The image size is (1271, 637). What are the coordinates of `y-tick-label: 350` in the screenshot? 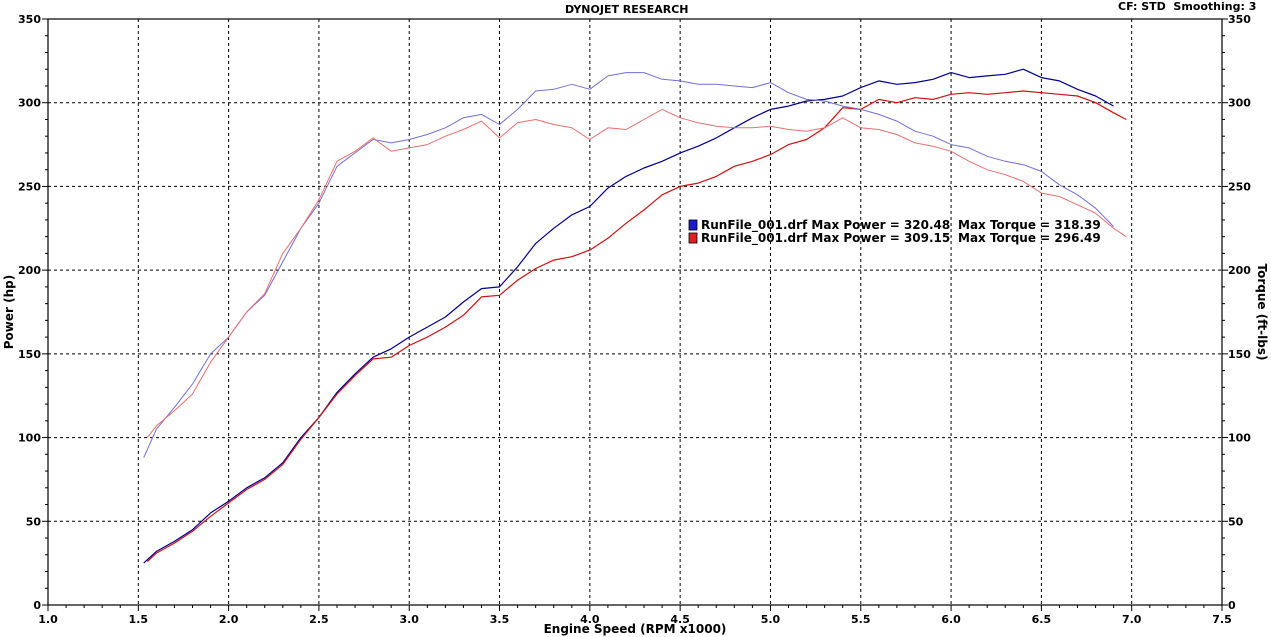 It's located at (29, 19).